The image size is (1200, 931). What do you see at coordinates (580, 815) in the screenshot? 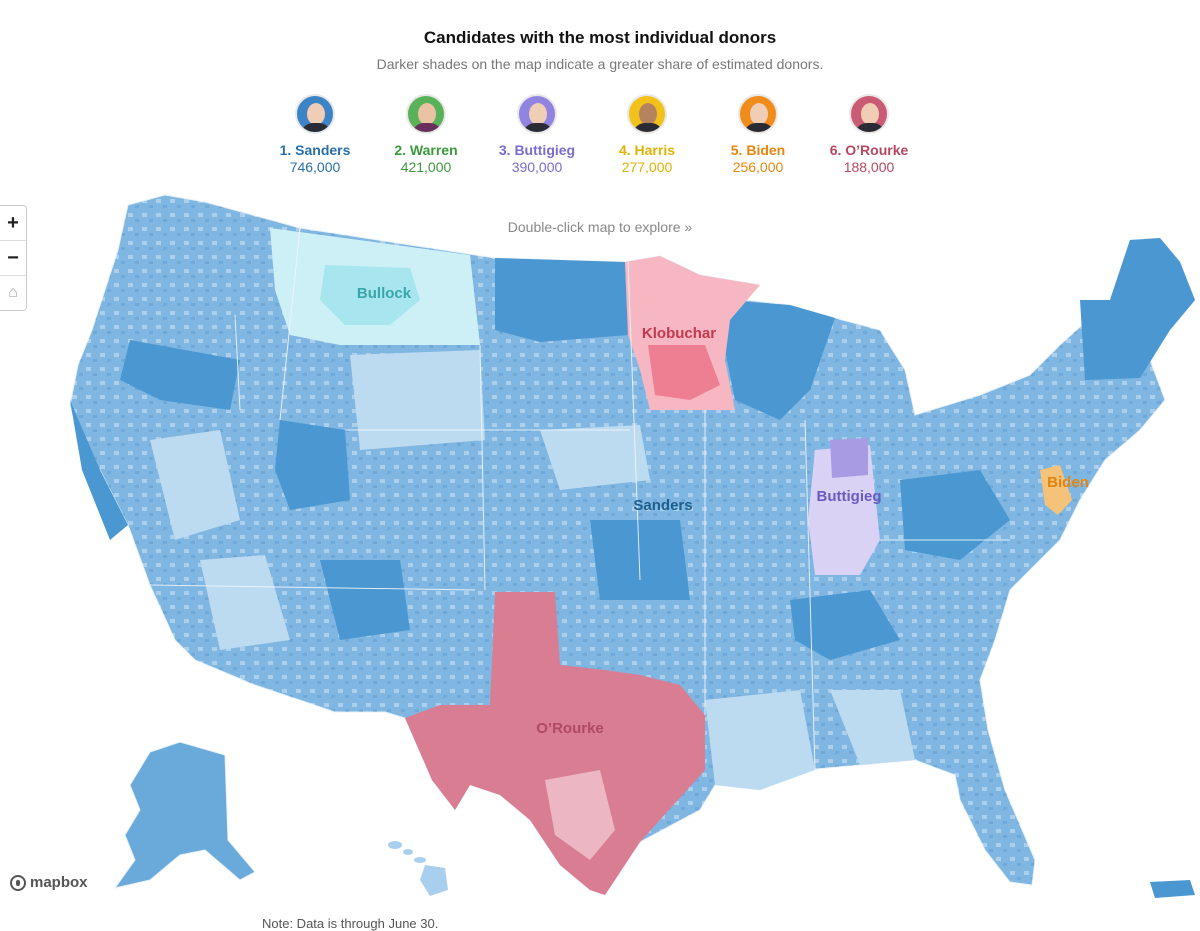
I see `orourke-light` at bounding box center [580, 815].